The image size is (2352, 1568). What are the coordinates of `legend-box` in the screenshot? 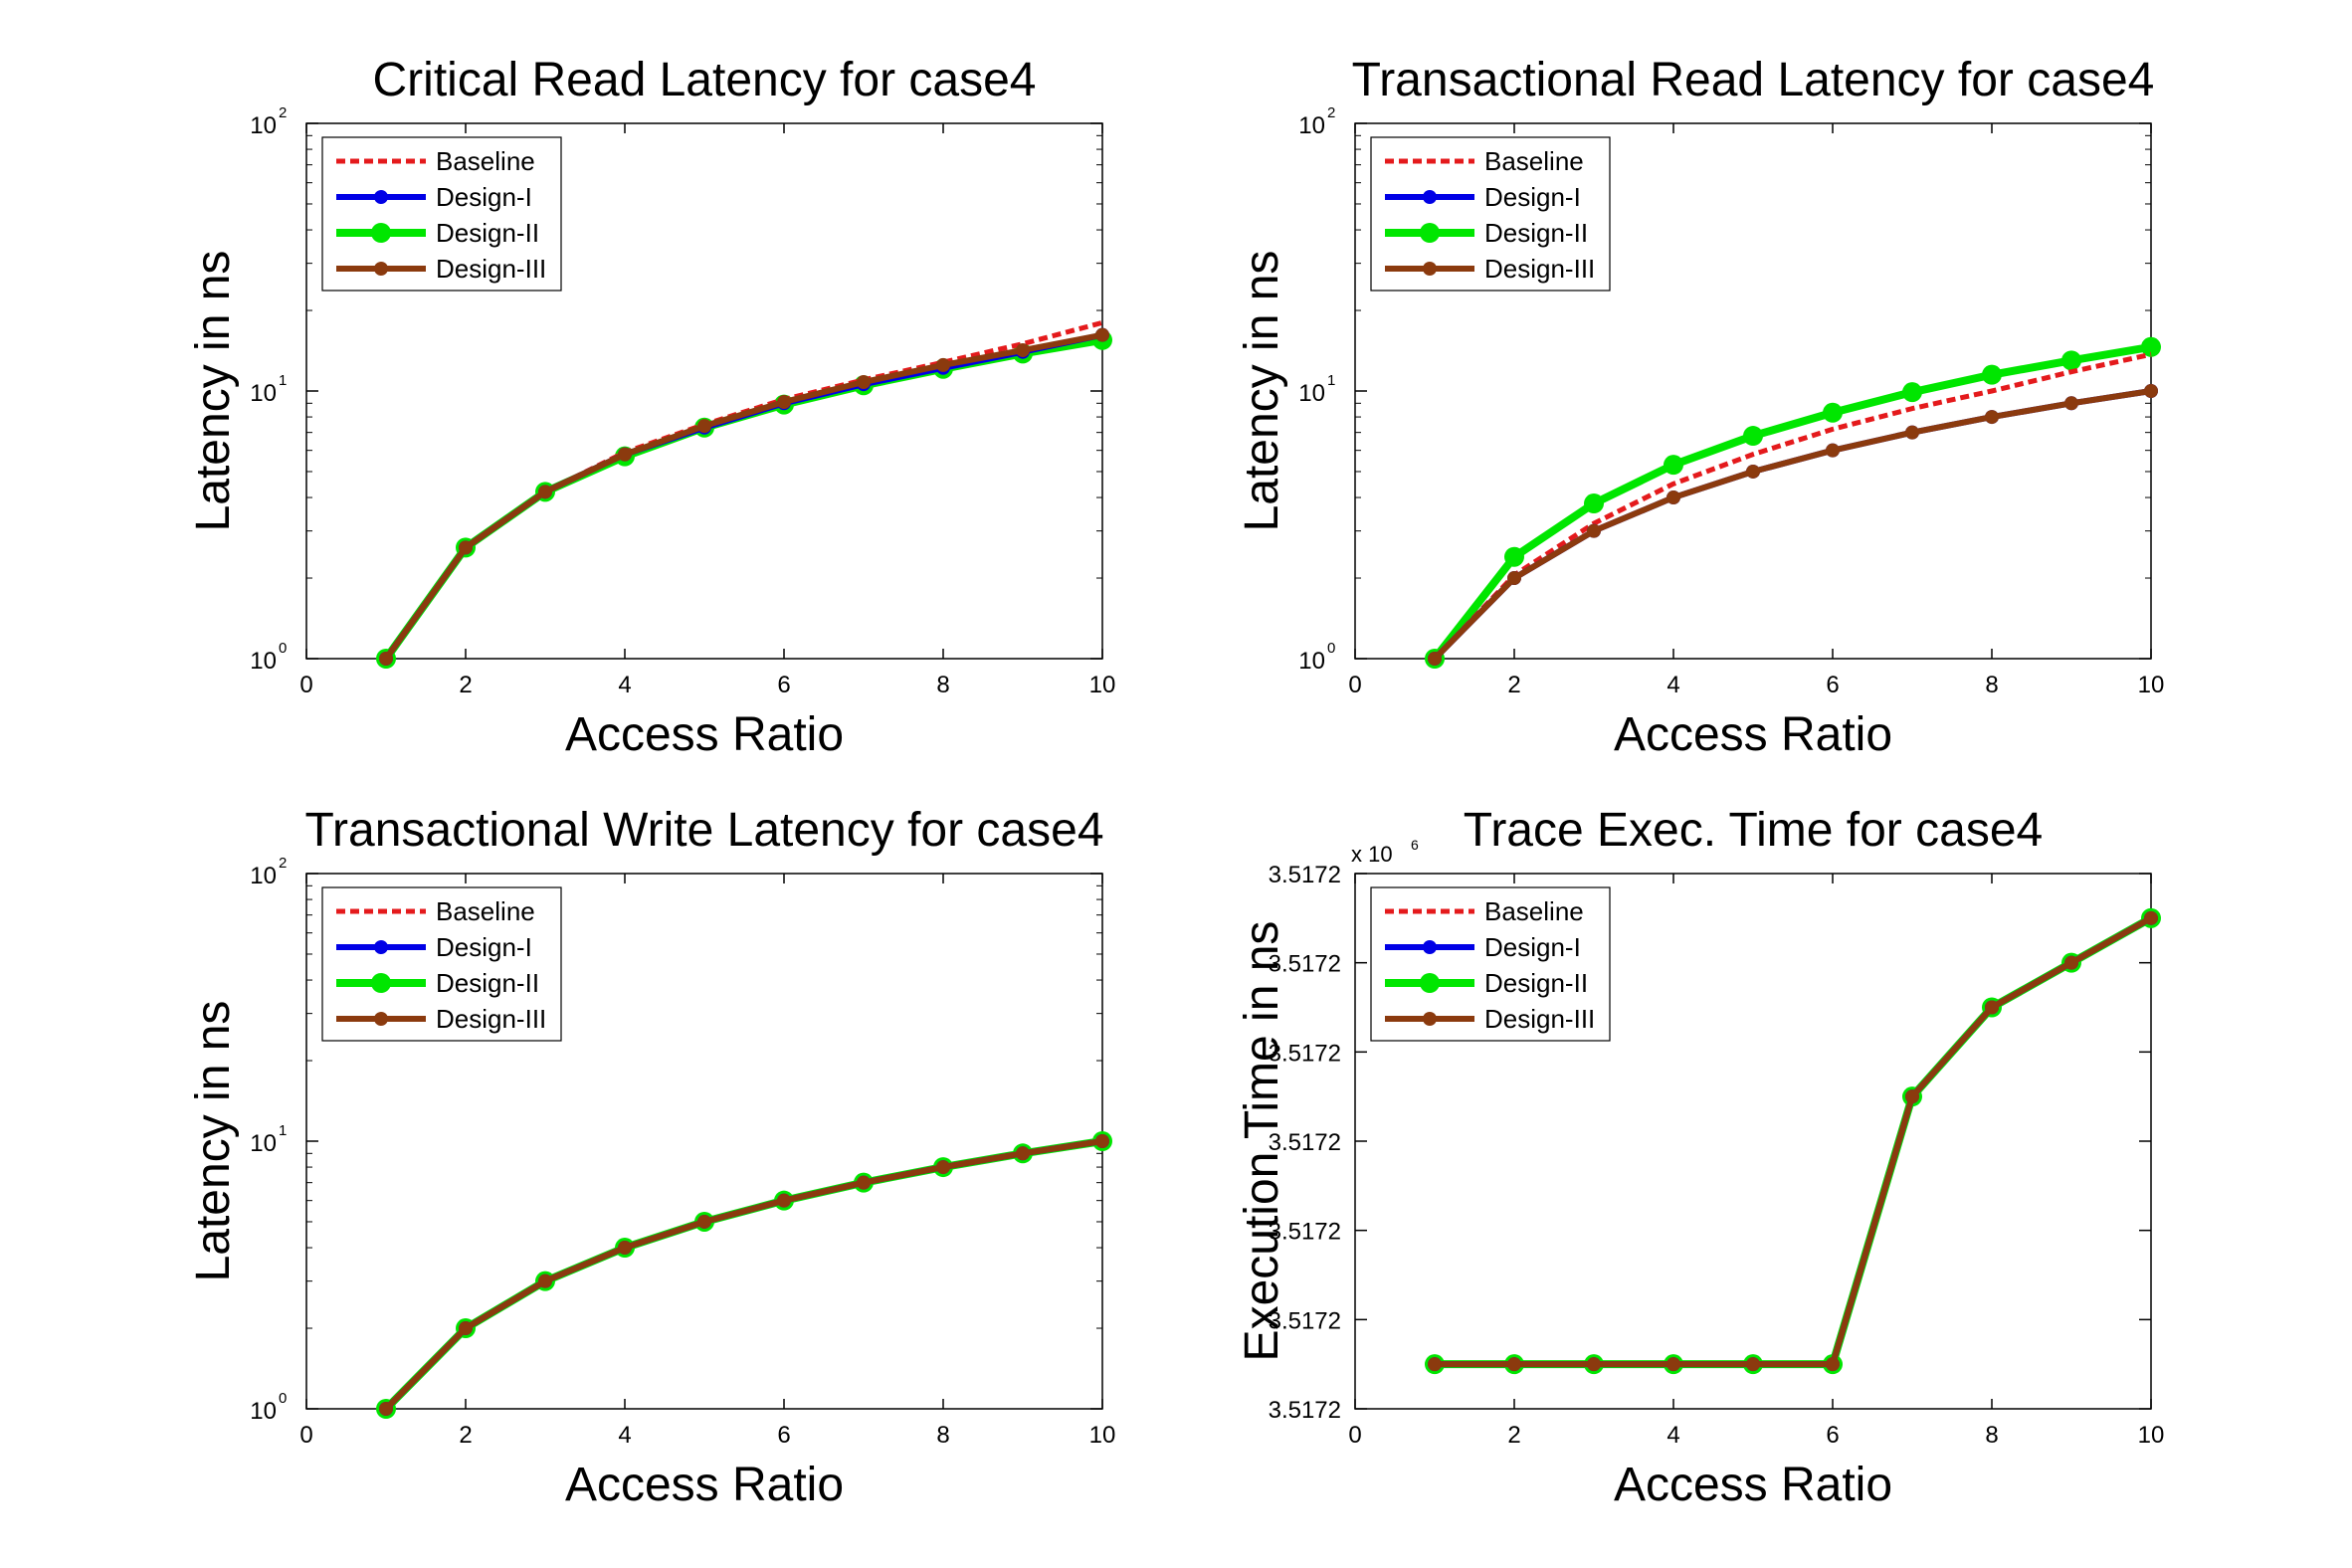 It's located at (441, 214).